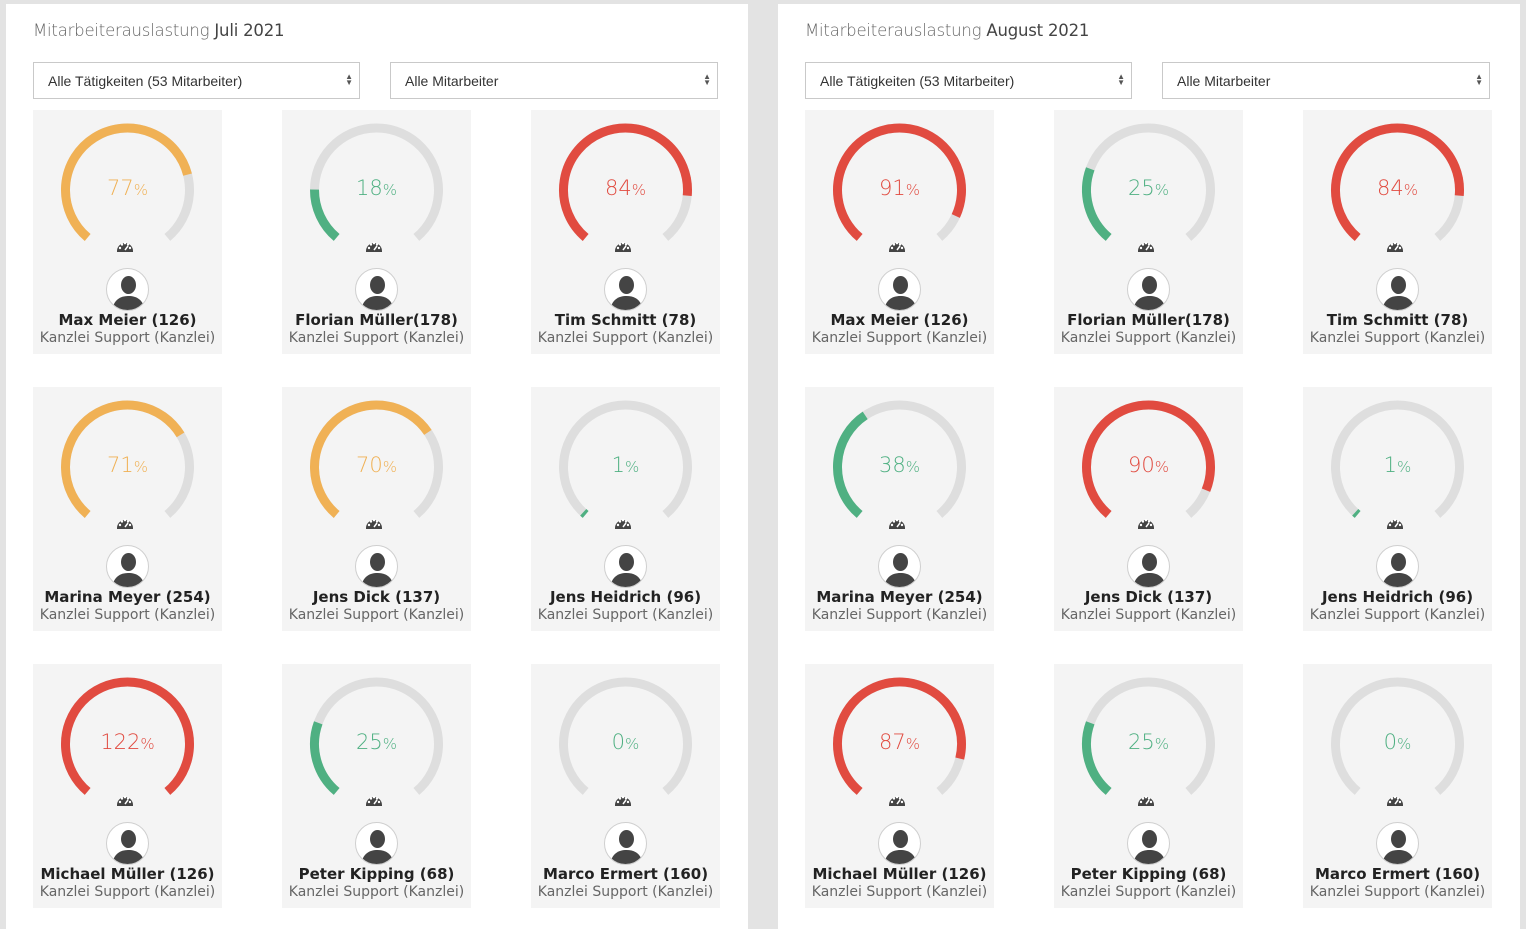 The height and width of the screenshot is (929, 1526). I want to click on utilization-percentage: 0%, so click(1397, 742).